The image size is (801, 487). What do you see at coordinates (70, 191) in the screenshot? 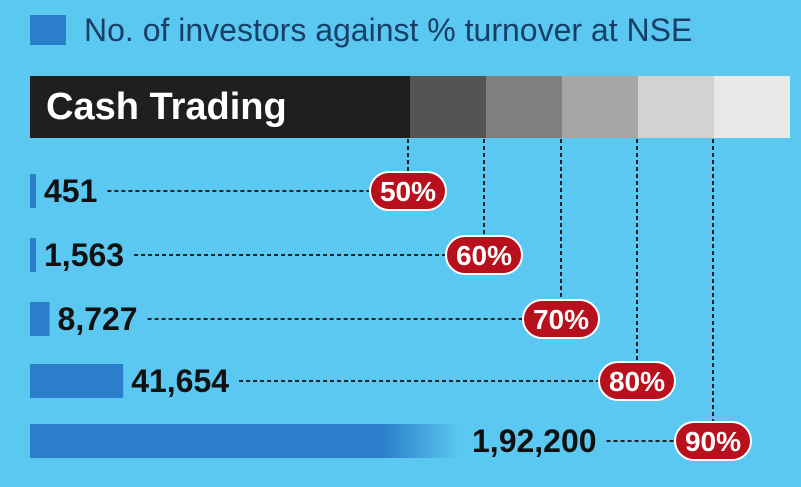
I see `value-label-0: 451` at bounding box center [70, 191].